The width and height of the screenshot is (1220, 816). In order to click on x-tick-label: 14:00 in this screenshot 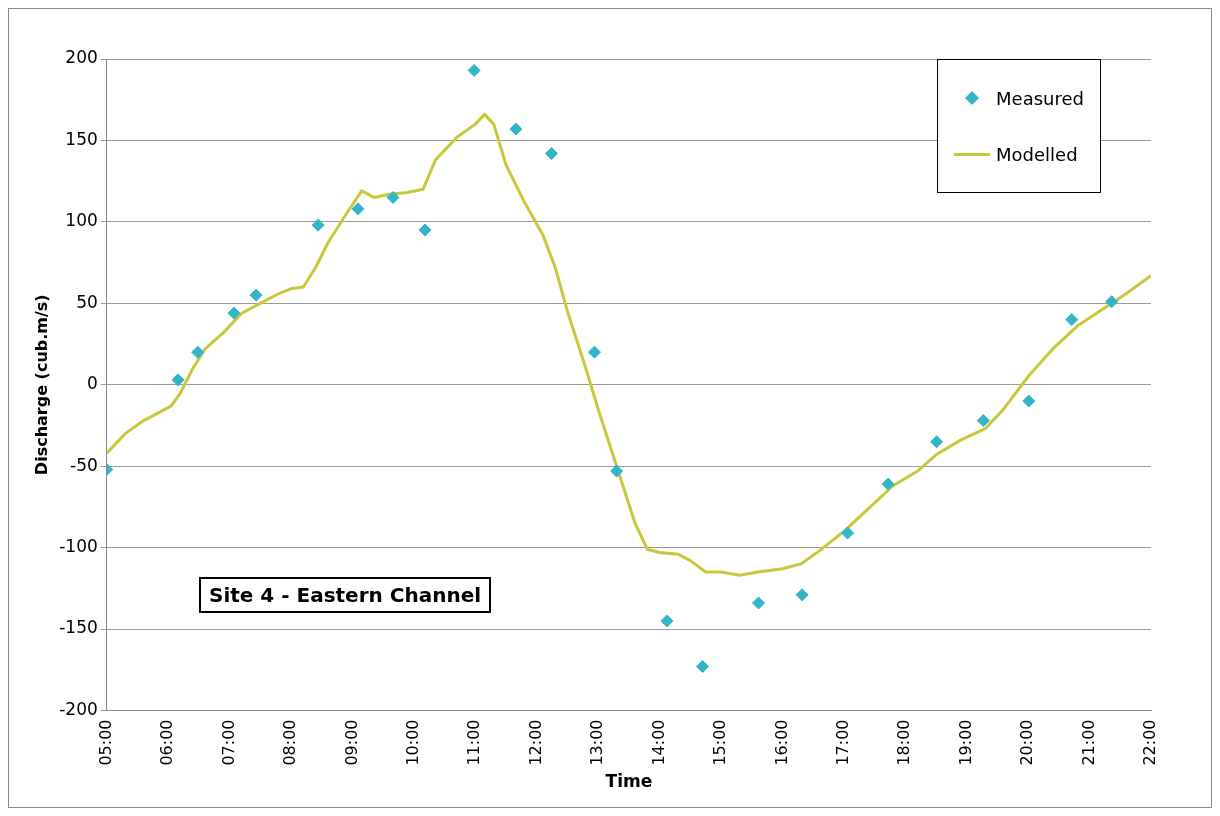, I will do `click(658, 742)`.